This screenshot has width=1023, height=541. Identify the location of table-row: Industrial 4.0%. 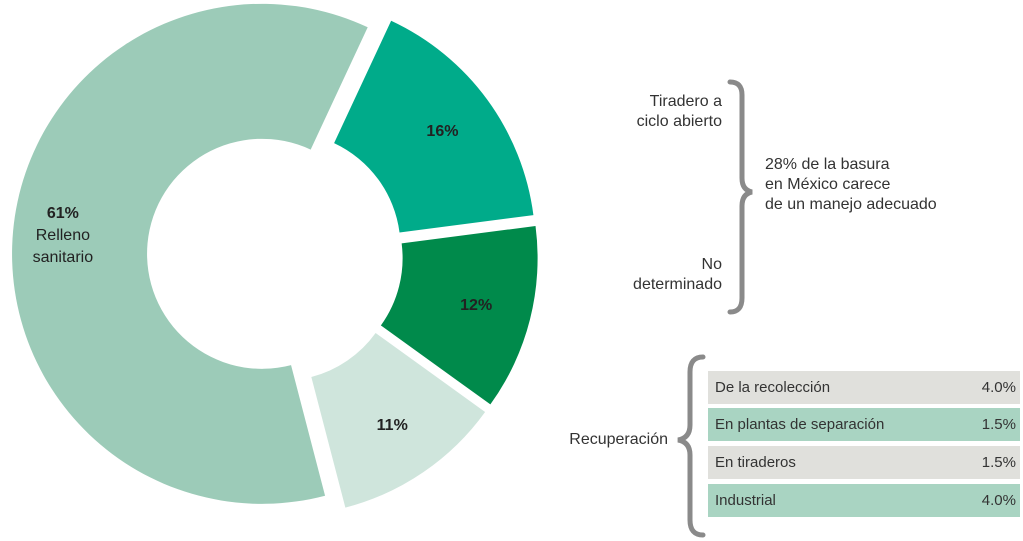
(864, 500).